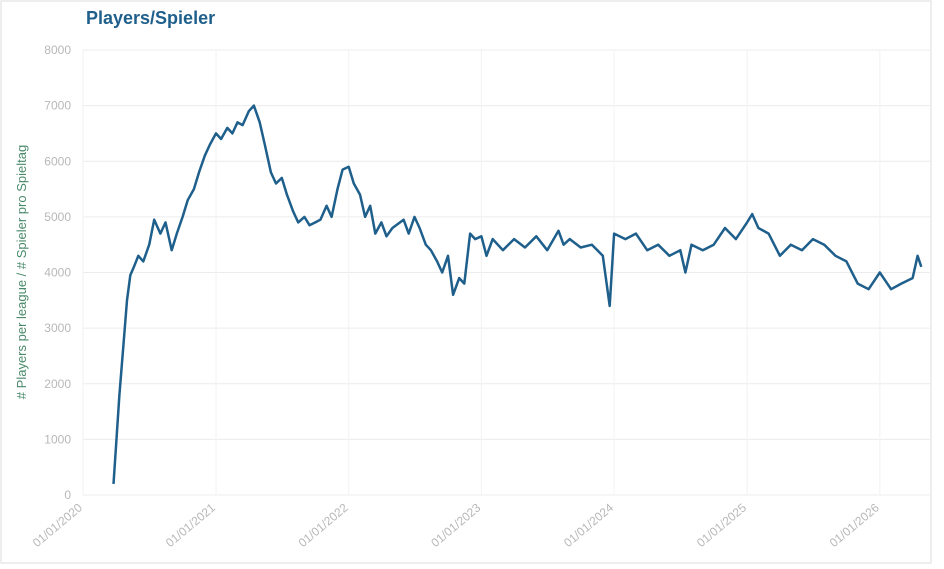  What do you see at coordinates (150, 18) in the screenshot?
I see `chart-title: Players/Spieler` at bounding box center [150, 18].